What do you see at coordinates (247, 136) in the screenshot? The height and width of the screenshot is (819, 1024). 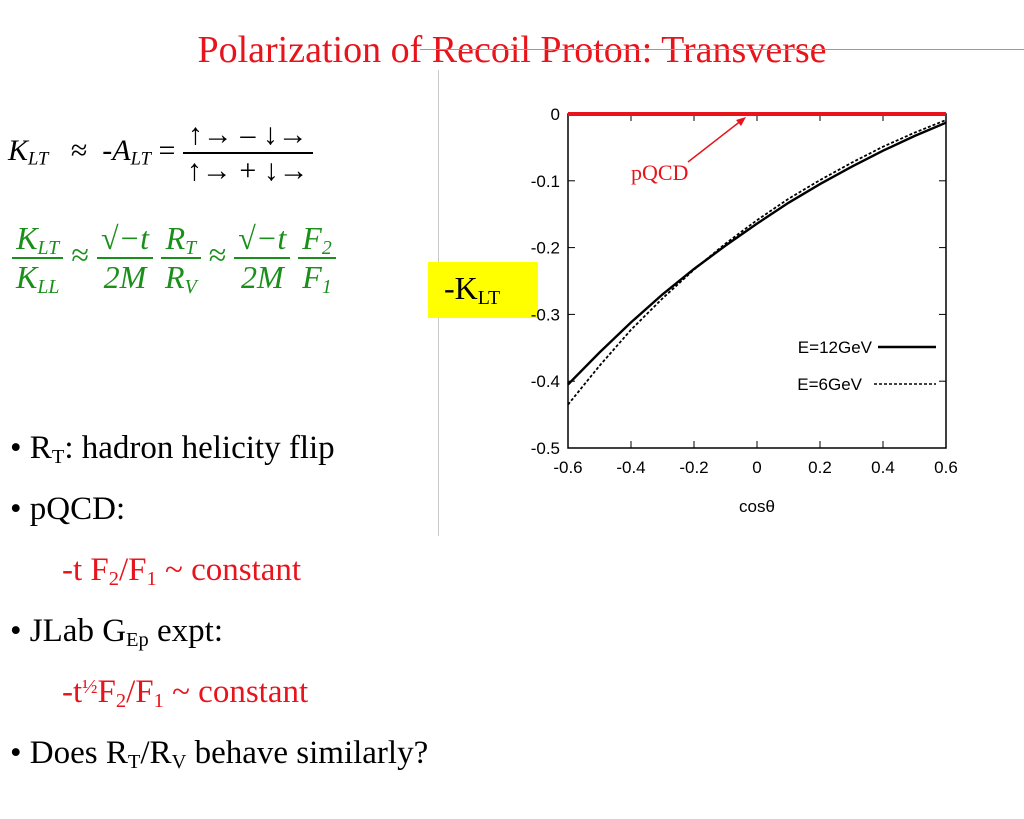 I see `spin-numerator: ↑→ – ↓→` at bounding box center [247, 136].